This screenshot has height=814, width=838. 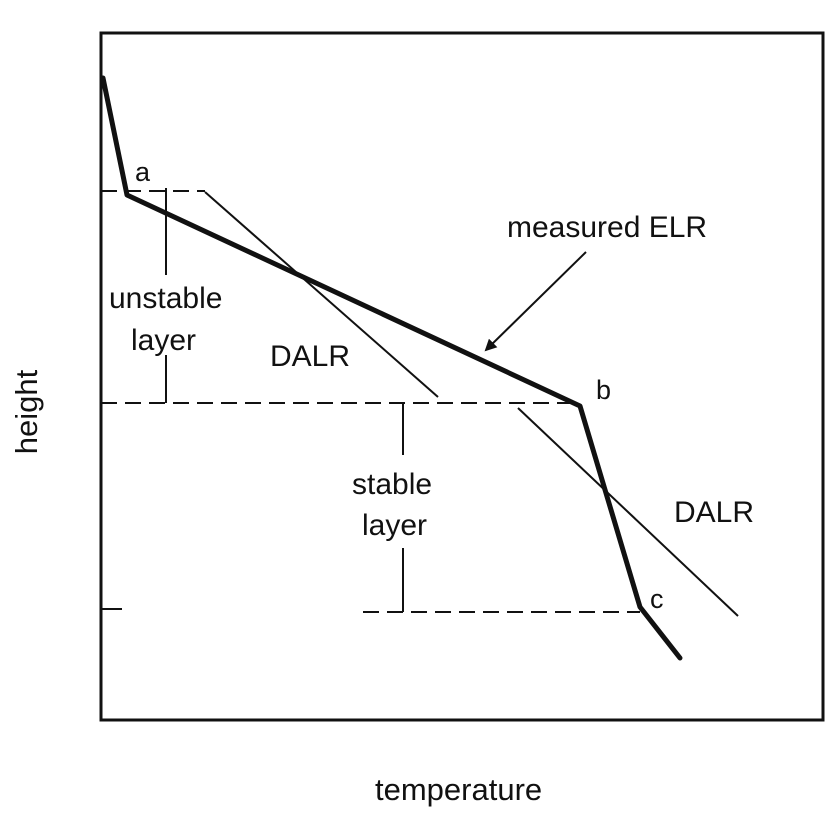 I want to click on stable-layer-label-line2: layer, so click(x=394, y=525).